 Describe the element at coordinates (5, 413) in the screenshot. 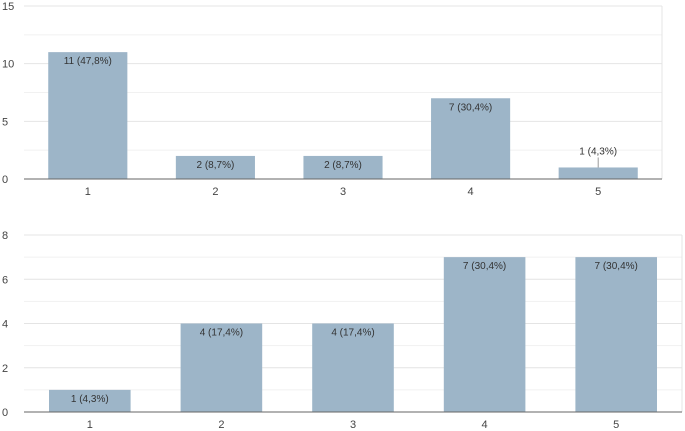

I see `chart1-y-tick-label: 0` at that location.